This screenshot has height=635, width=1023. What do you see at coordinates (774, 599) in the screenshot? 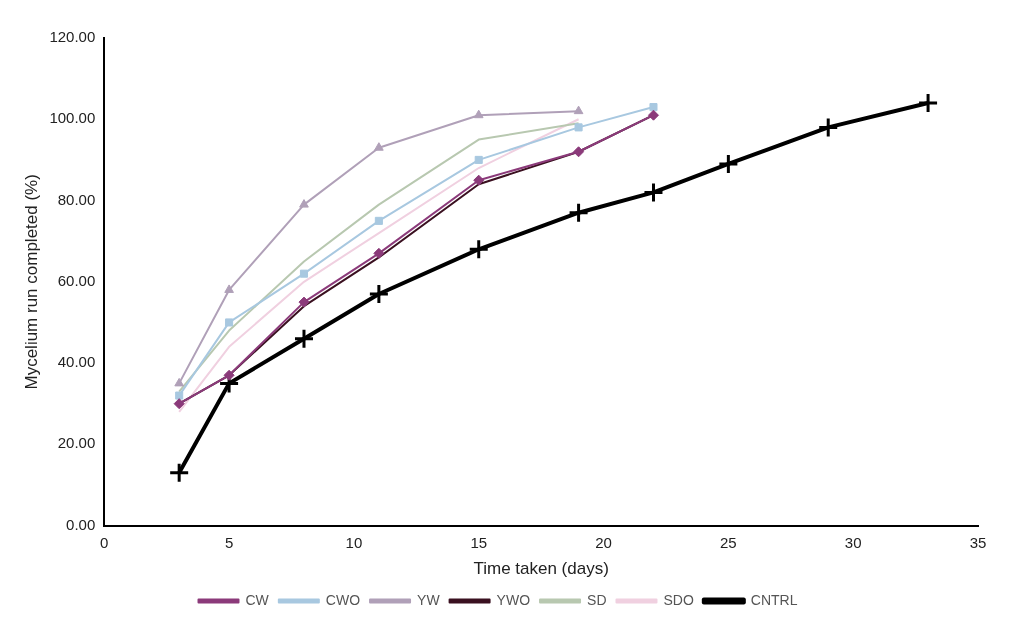
I see `legend-label: CNTRL` at bounding box center [774, 599].